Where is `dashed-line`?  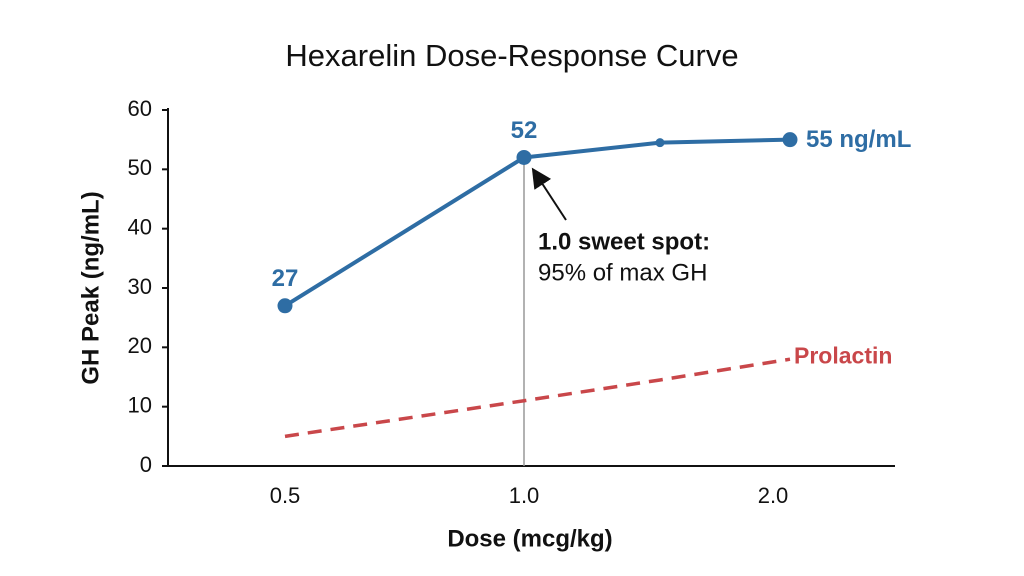
dashed-line is located at coordinates (537, 398).